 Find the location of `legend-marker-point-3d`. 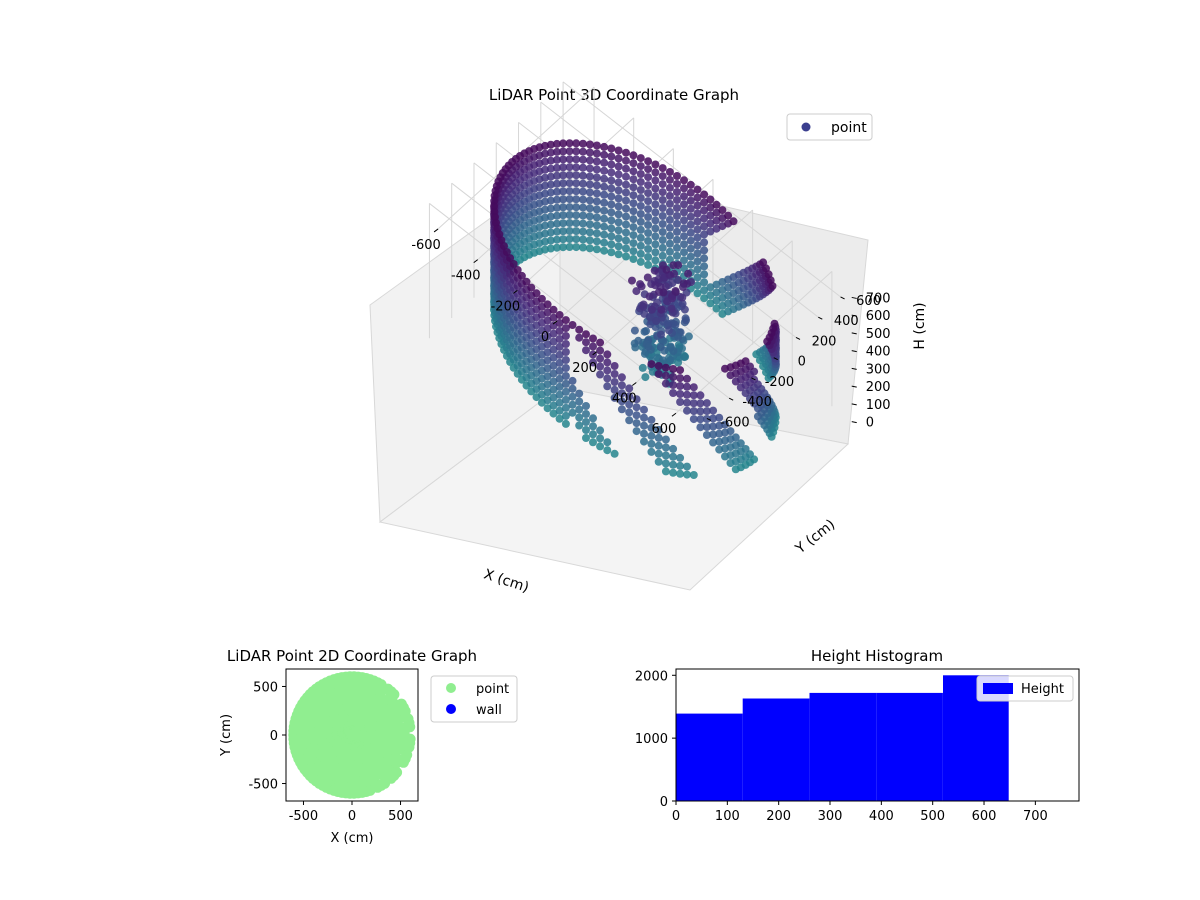

legend-marker-point-3d is located at coordinates (806, 127).